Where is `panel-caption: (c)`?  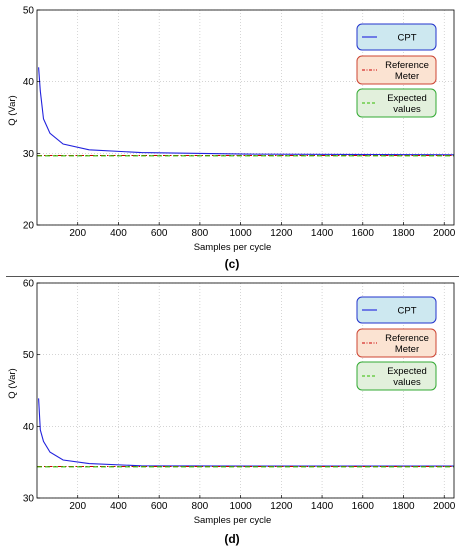 panel-caption: (c) is located at coordinates (232, 264).